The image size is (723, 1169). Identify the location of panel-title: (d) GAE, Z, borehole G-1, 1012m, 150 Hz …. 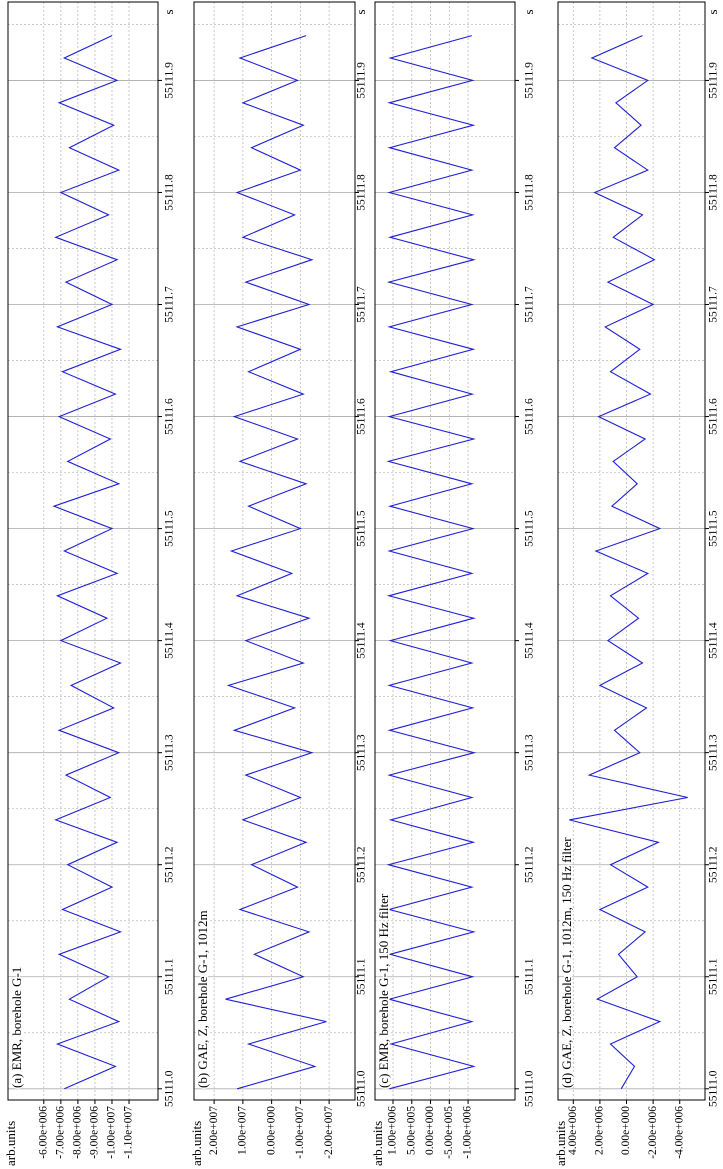
(566, 962).